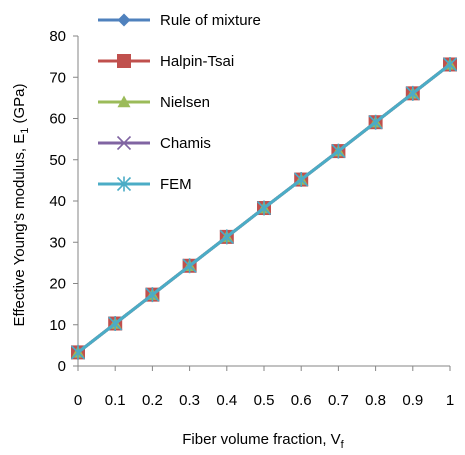 The image size is (465, 455). Describe the element at coordinates (264, 400) in the screenshot. I see `x-tick-label: 0.5` at that location.